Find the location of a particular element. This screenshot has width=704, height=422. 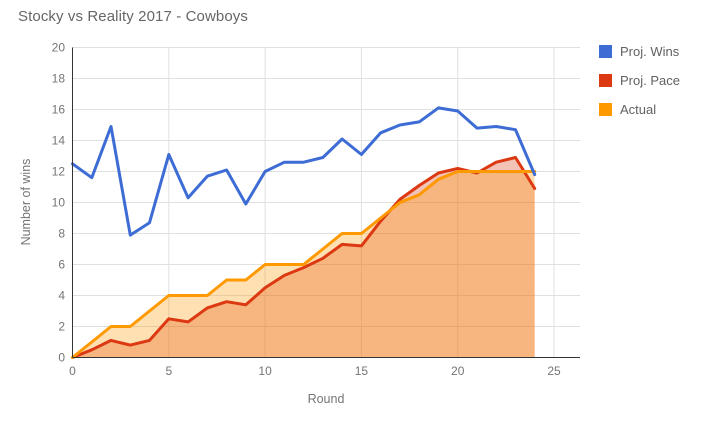

y-tick-label: 12 is located at coordinates (59, 172).